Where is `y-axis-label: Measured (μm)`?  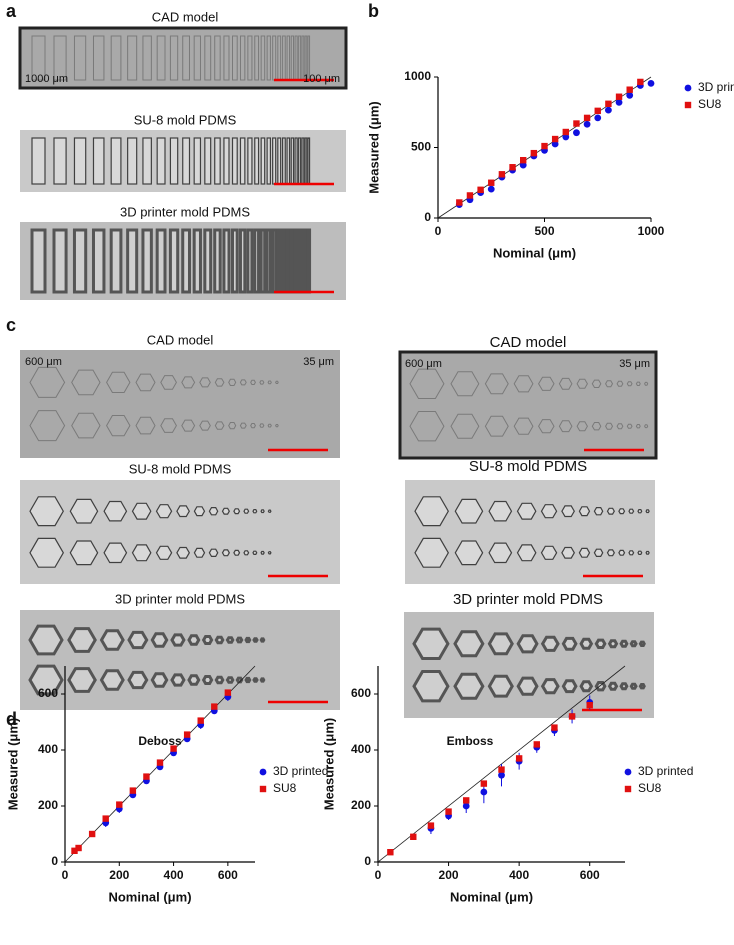
y-axis-label: Measured (μm) is located at coordinates (373, 147).